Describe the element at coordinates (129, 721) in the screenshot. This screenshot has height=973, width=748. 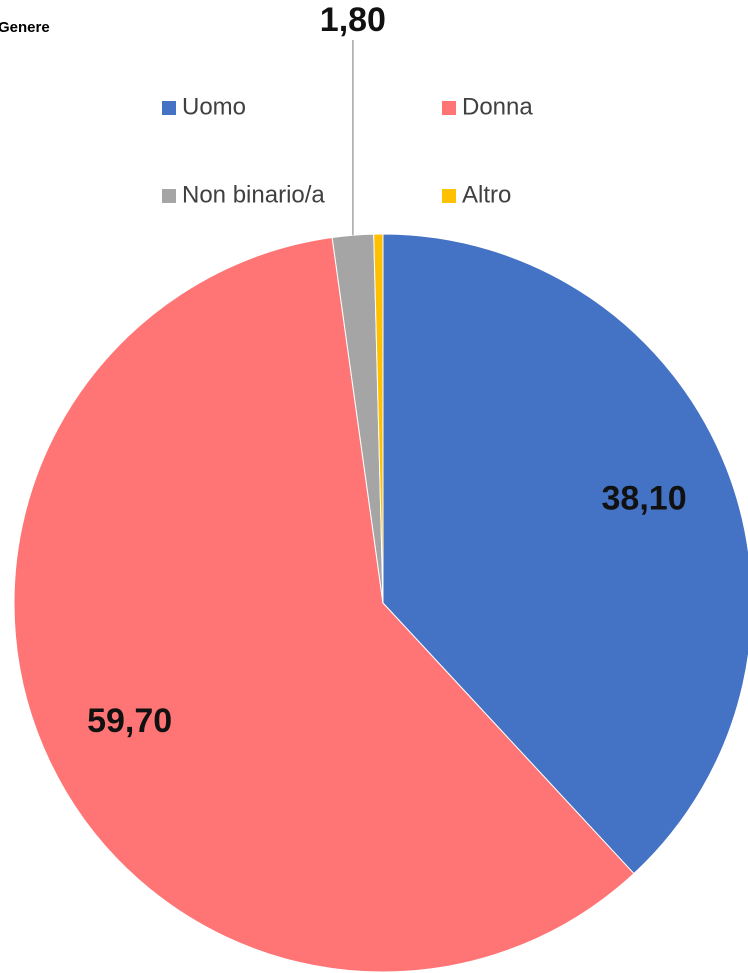
I see `data-label: 59,70` at that location.